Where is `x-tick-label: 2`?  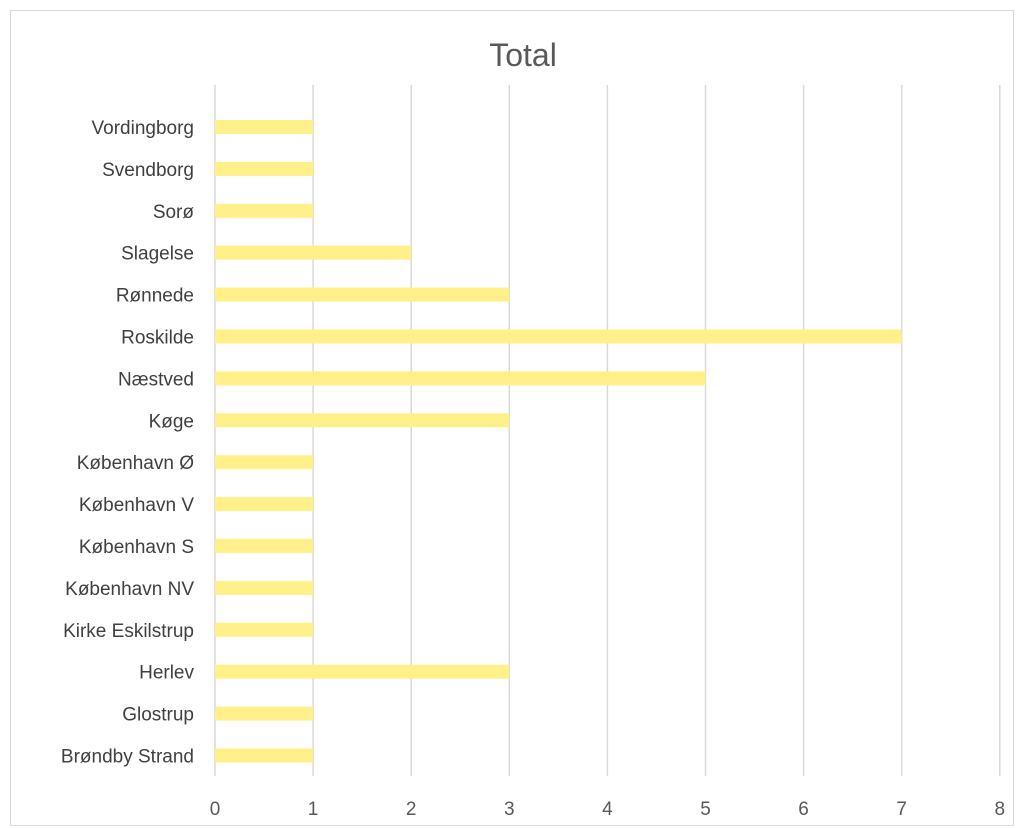
x-tick-label: 2 is located at coordinates (411, 809).